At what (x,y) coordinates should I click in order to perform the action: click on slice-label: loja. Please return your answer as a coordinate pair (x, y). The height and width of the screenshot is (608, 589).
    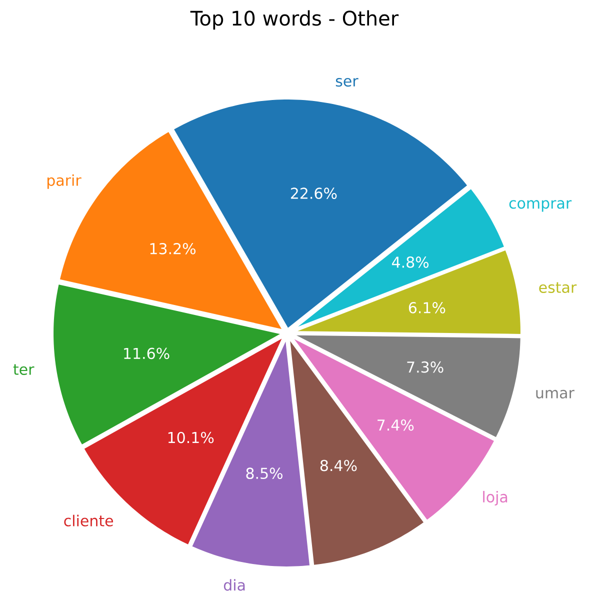
    Looking at the image, I should click on (495, 498).